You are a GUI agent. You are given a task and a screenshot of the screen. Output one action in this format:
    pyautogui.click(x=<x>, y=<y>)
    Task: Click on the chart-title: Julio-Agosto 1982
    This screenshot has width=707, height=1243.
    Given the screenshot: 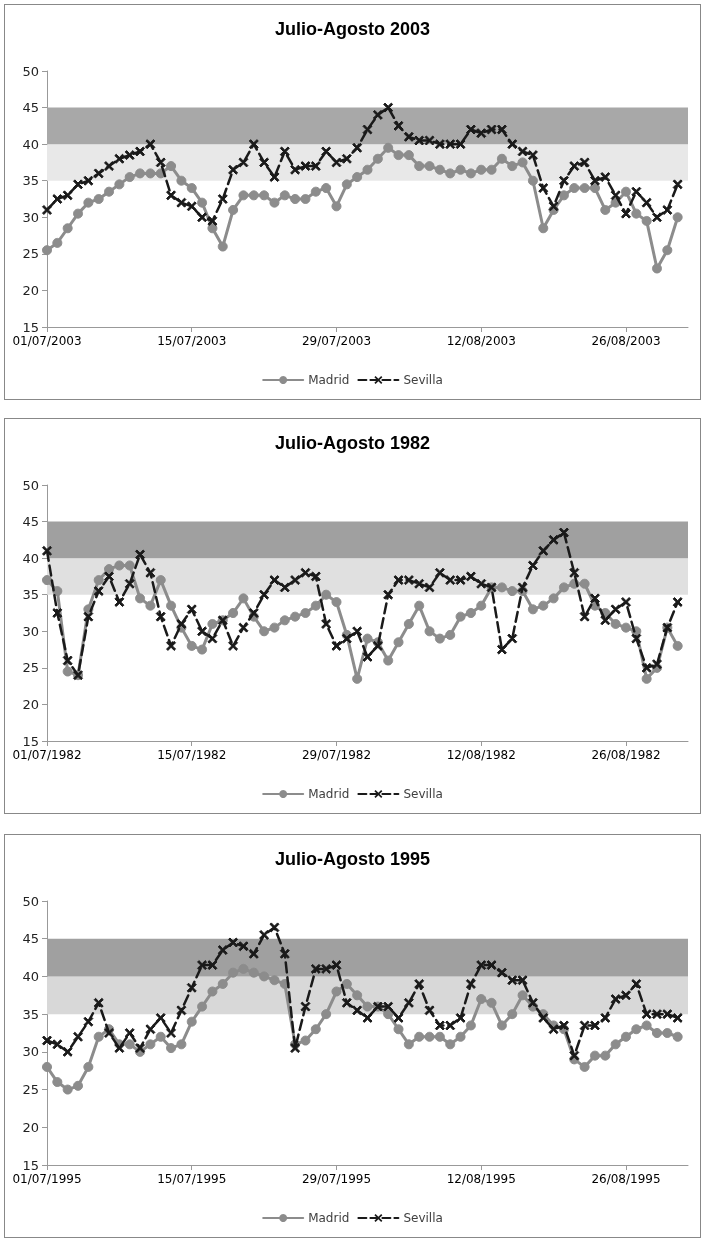 What is the action you would take?
    pyautogui.click(x=352, y=443)
    